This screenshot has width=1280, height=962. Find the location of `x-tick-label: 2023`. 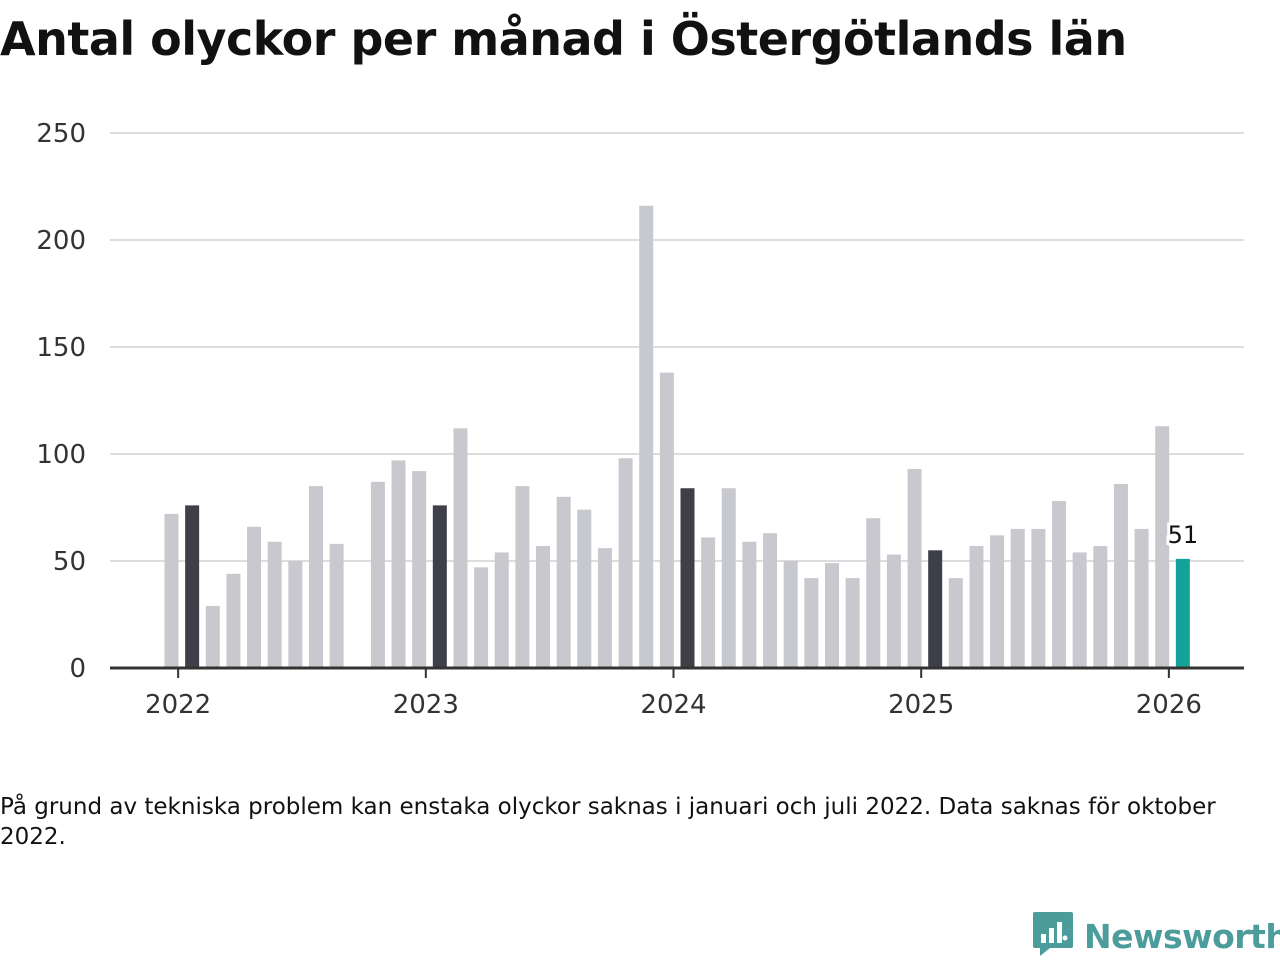

x-tick-label: 2023 is located at coordinates (426, 705).